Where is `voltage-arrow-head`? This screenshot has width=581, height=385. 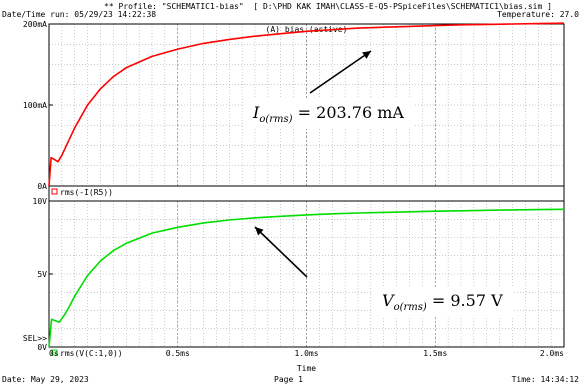
voltage-arrow-head is located at coordinates (259, 231).